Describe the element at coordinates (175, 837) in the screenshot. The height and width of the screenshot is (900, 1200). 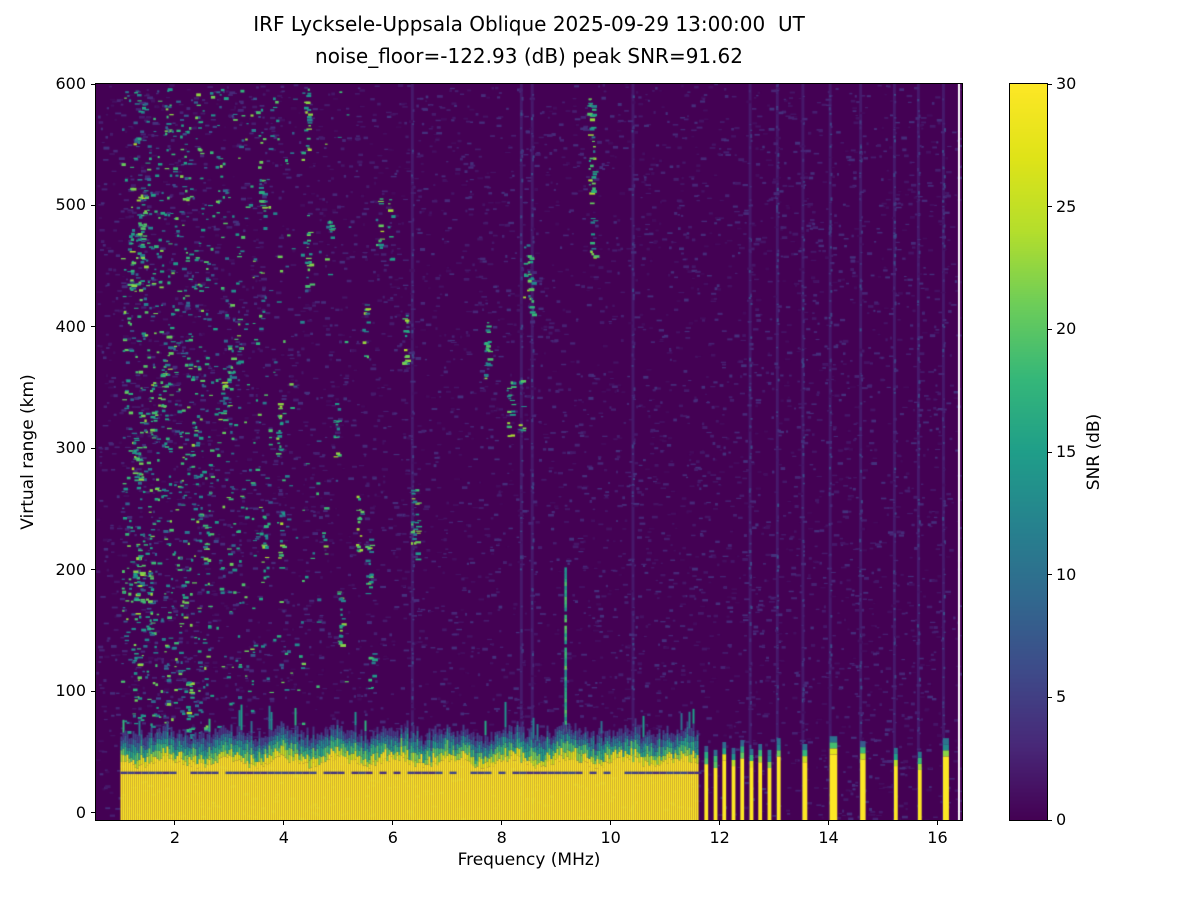
I see `x-tick-label: 2` at that location.